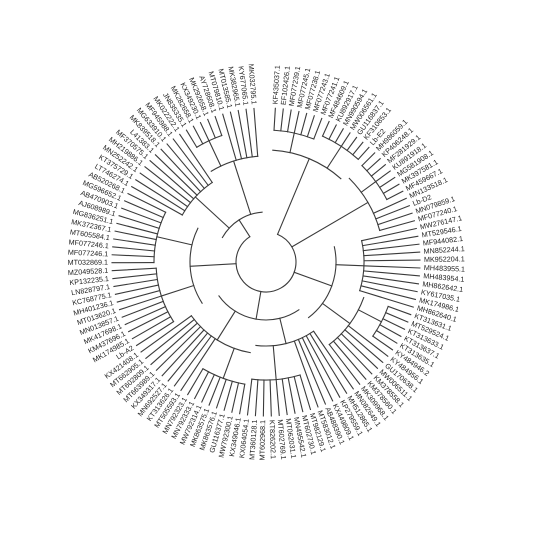 This screenshot has height=536, width=550. Describe the element at coordinates (263, 440) in the screenshot. I see `tip-label: MT602968.1` at that location.